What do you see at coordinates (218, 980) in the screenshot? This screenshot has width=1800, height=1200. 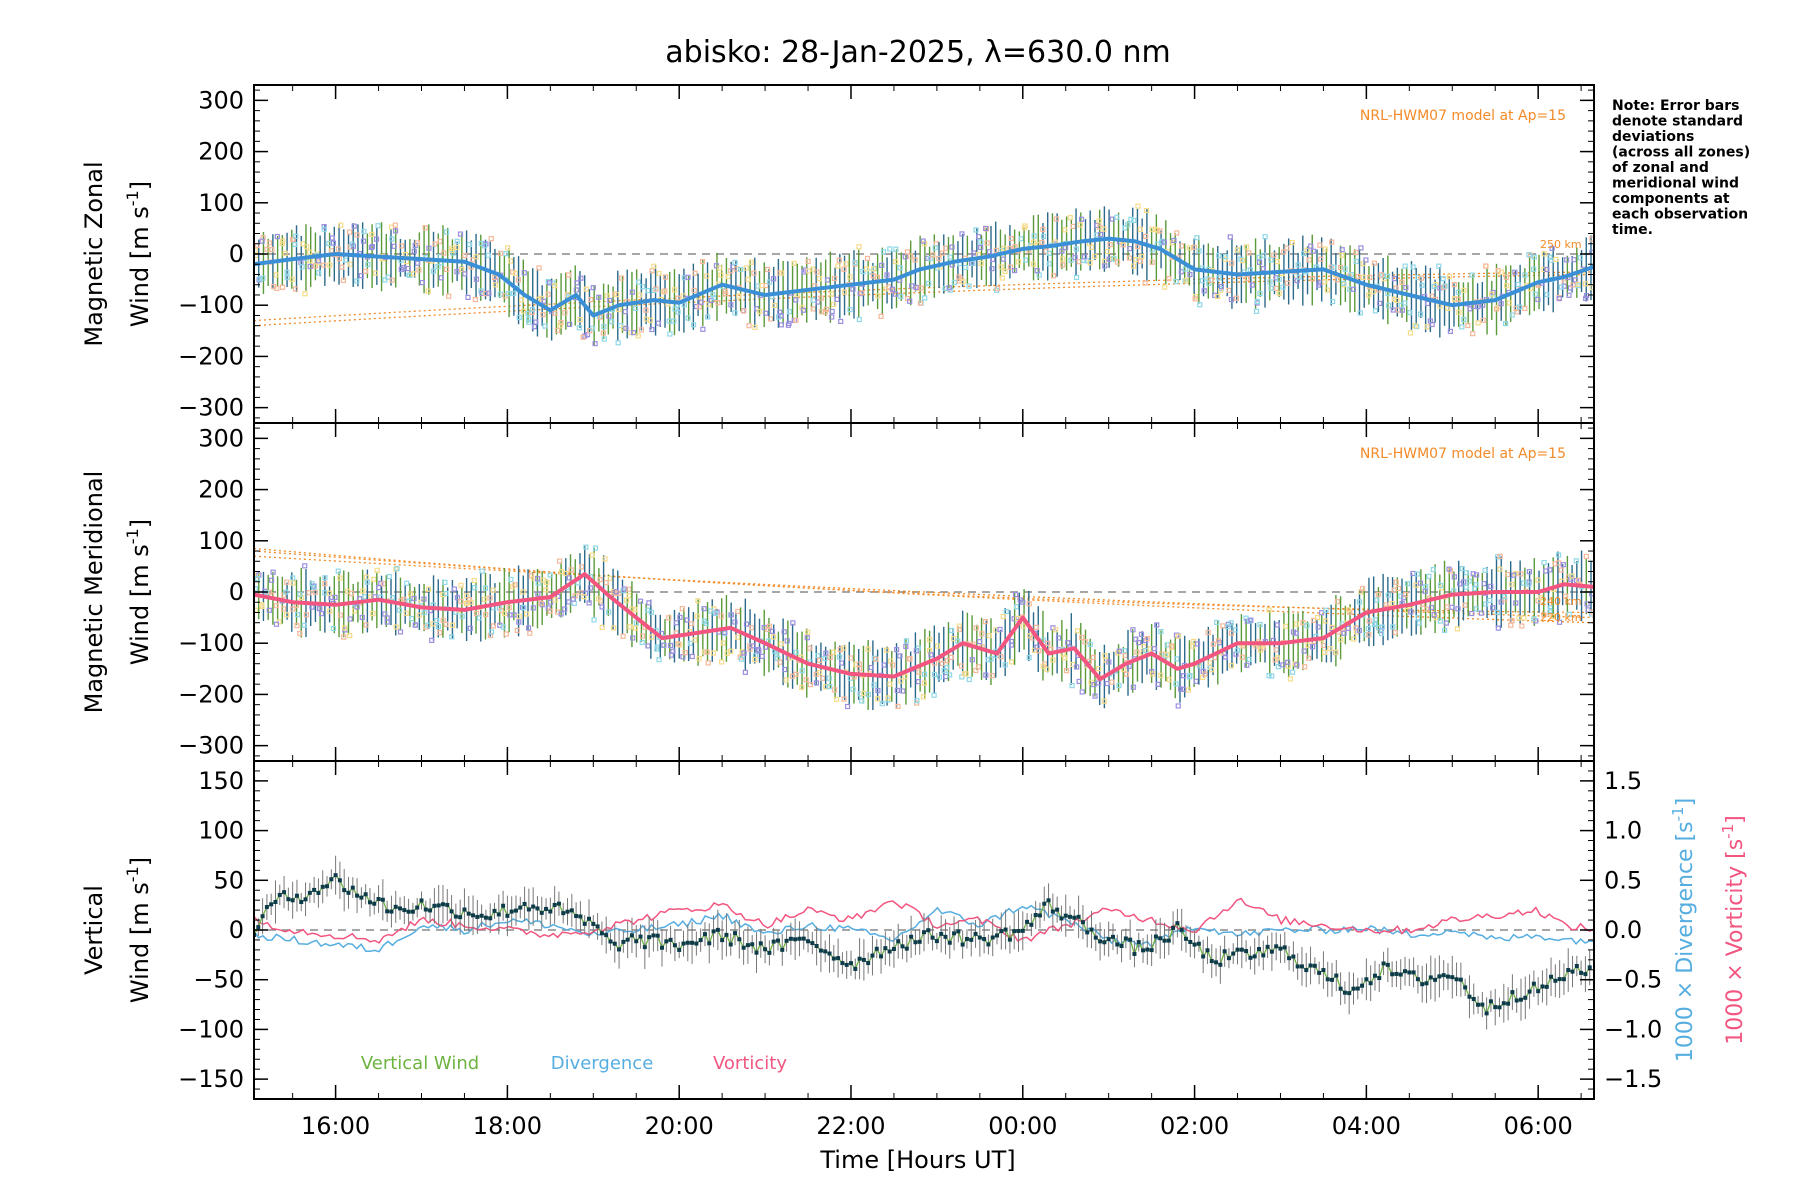 I see `left-tick-label: −50` at bounding box center [218, 980].